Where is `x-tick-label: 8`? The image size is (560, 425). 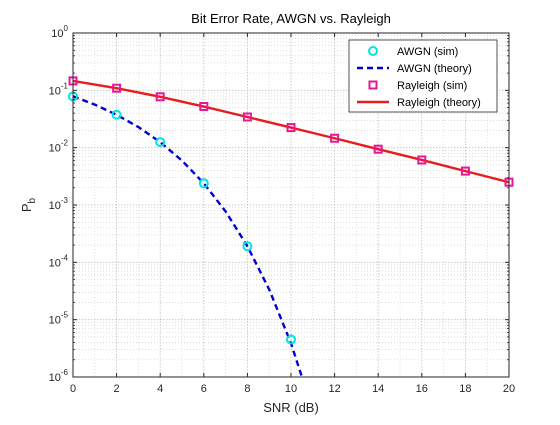
x-tick-label: 8 is located at coordinates (247, 389).